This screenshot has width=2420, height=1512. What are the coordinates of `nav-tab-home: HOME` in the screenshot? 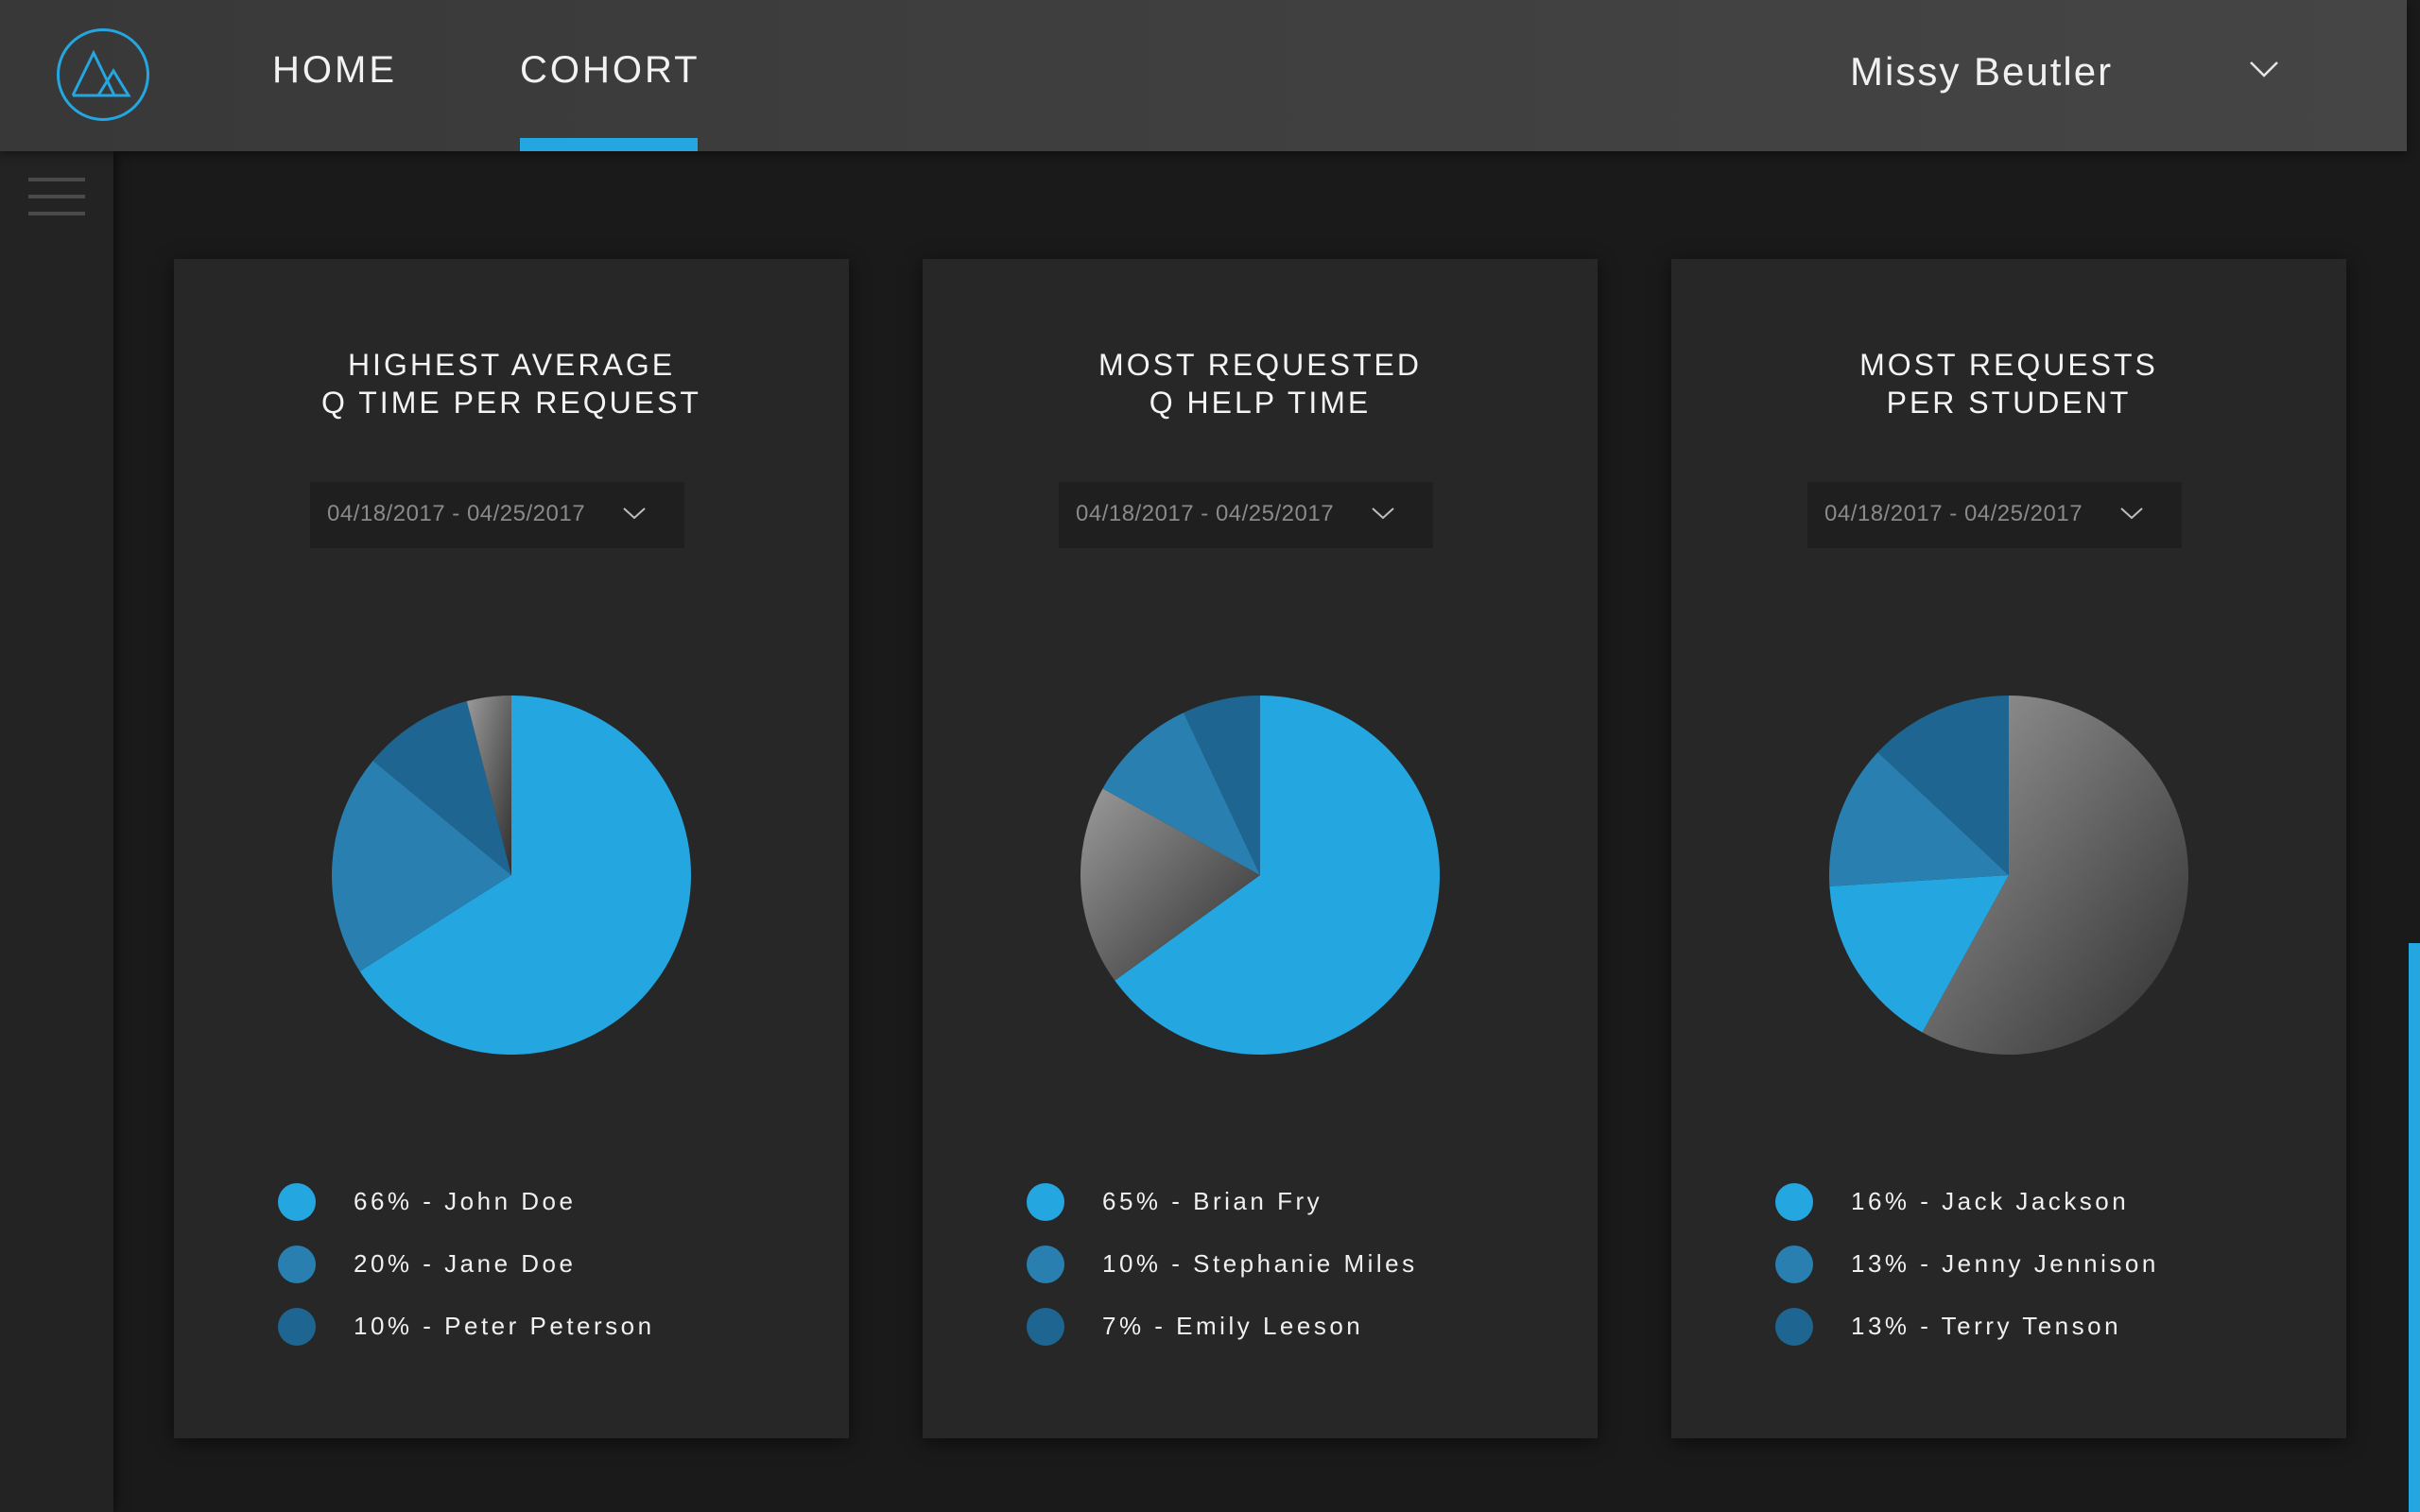 It's located at (334, 70).